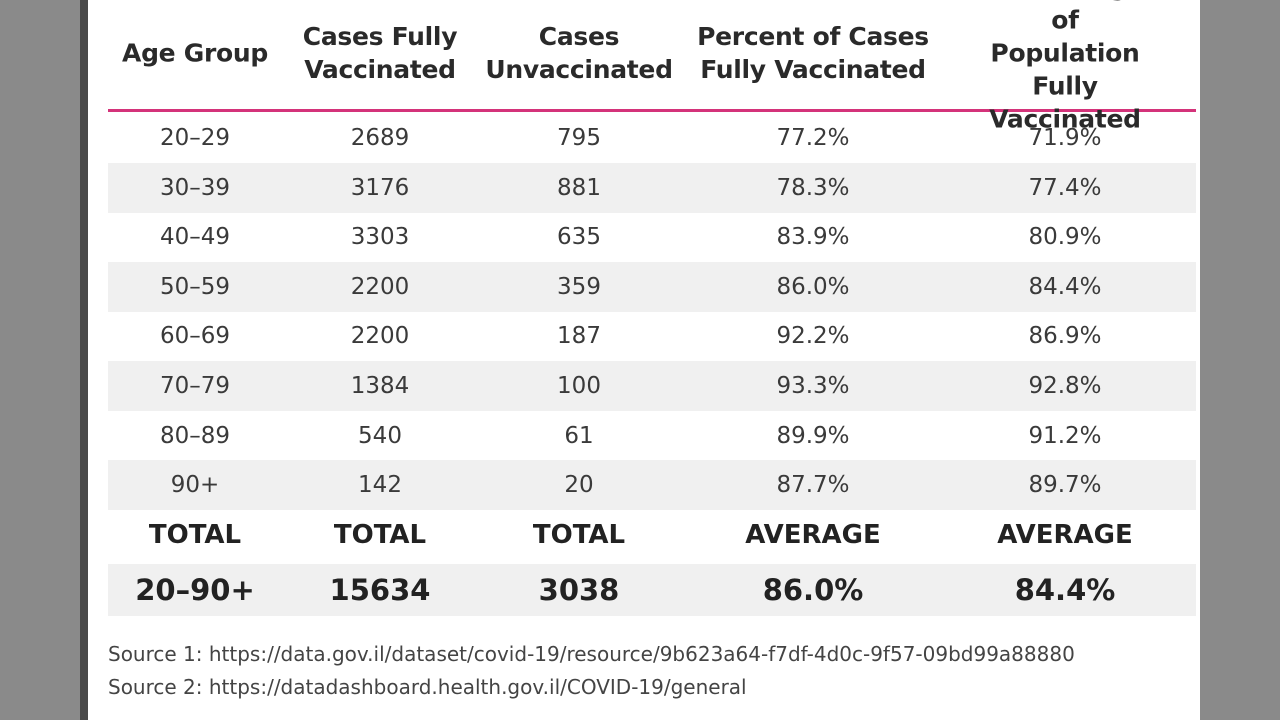  Describe the element at coordinates (579, 138) in the screenshot. I see `table-cell: 795` at that location.